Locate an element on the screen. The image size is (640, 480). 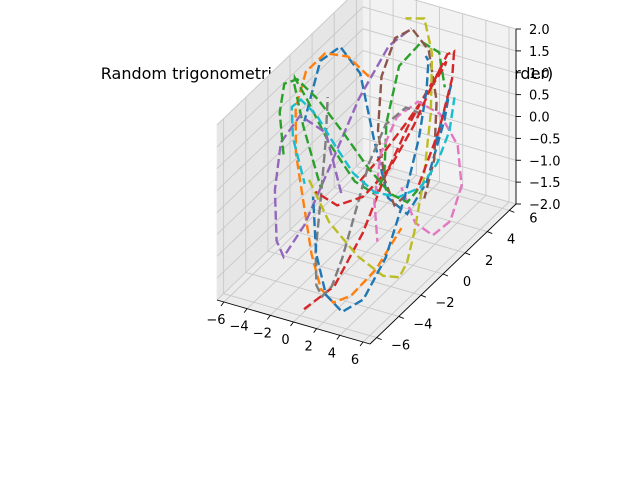
z-tick-label: −0.5 is located at coordinates (545, 139).